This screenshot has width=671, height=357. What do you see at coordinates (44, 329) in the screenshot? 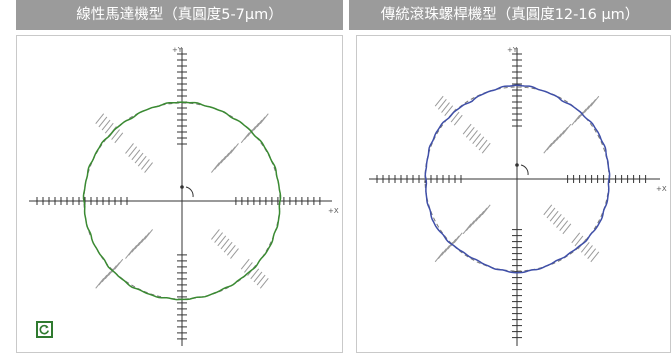
I see `rotate-icon` at bounding box center [44, 329].